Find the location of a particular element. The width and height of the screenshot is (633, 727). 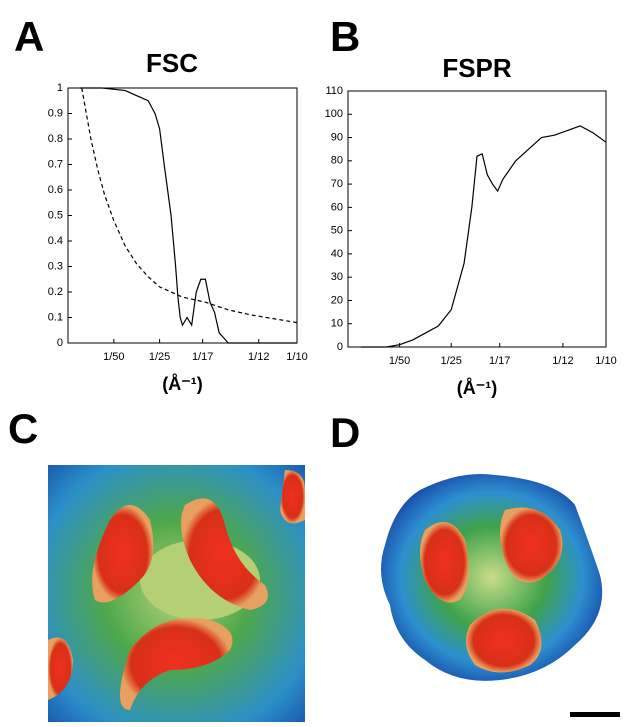

y-tick-label: 20 is located at coordinates (337, 300).